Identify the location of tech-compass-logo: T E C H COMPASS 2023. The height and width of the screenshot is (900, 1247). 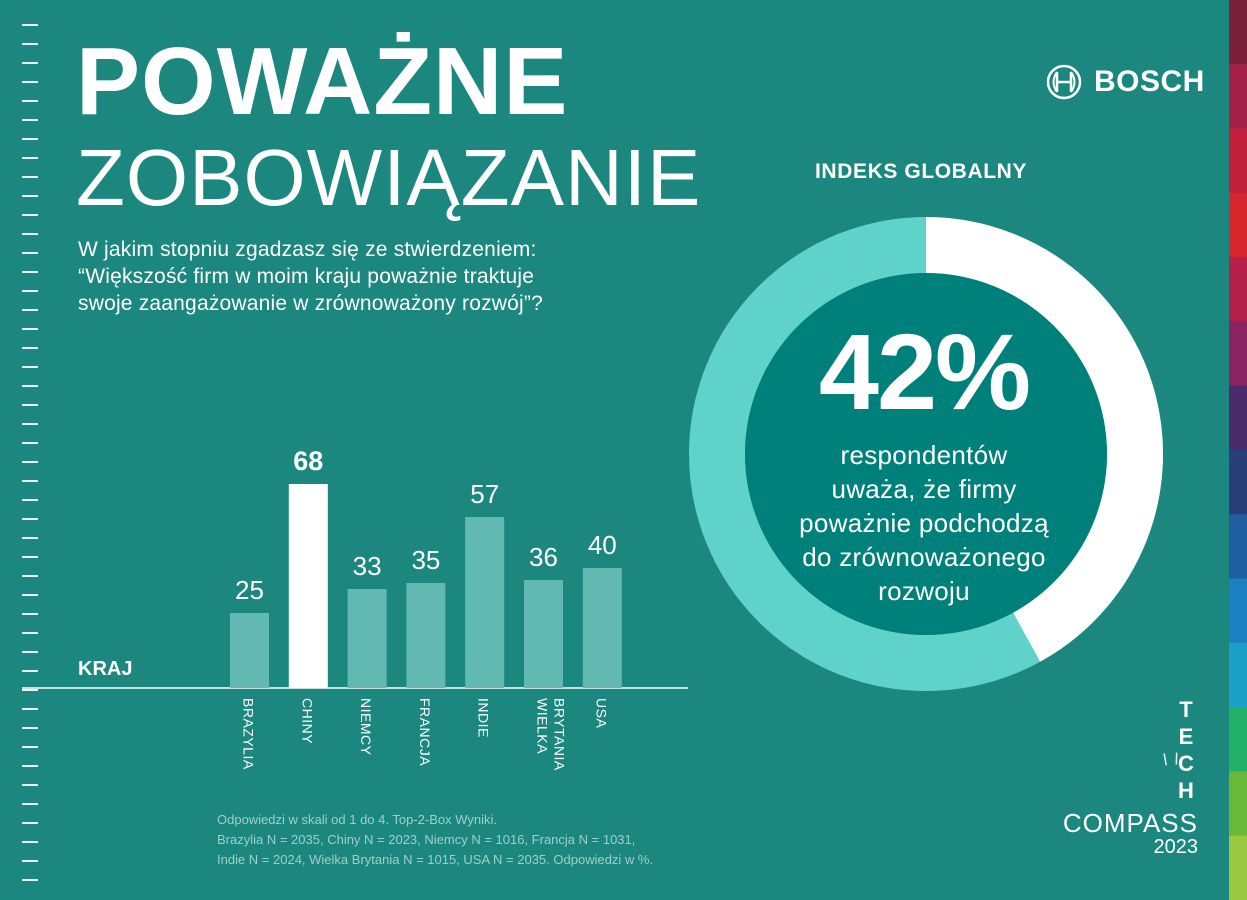
(1135, 780).